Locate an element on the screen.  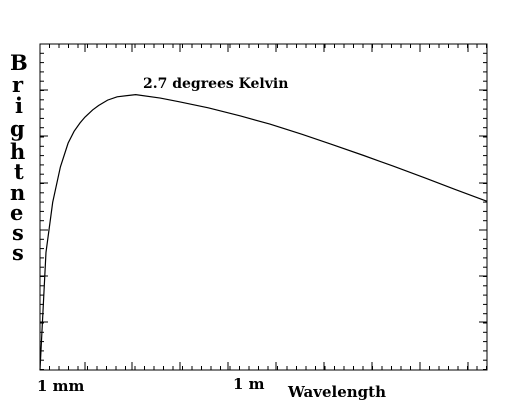
x-tick-label-1mm: 1 mm is located at coordinates (61, 386).